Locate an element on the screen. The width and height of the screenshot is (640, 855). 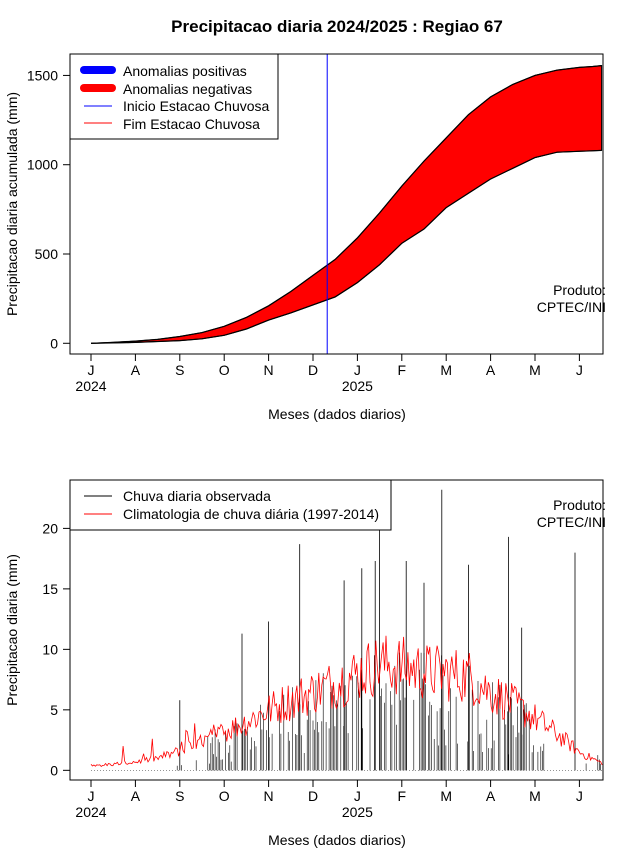
chart2-xtick-label: O is located at coordinates (224, 796).